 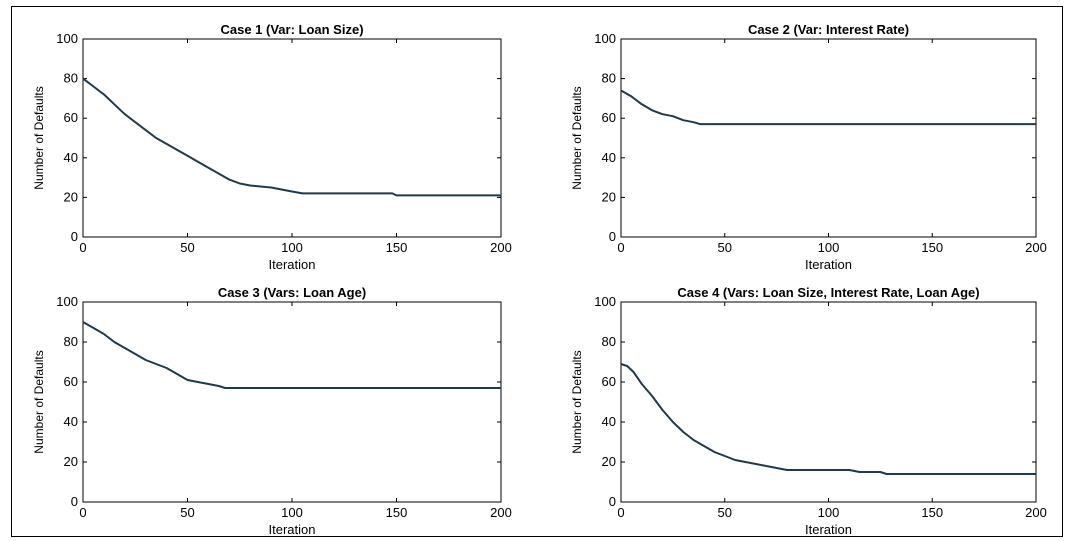 What do you see at coordinates (828, 29) in the screenshot?
I see `chart-title: Case 2 (Var: Interest Rate)` at bounding box center [828, 29].